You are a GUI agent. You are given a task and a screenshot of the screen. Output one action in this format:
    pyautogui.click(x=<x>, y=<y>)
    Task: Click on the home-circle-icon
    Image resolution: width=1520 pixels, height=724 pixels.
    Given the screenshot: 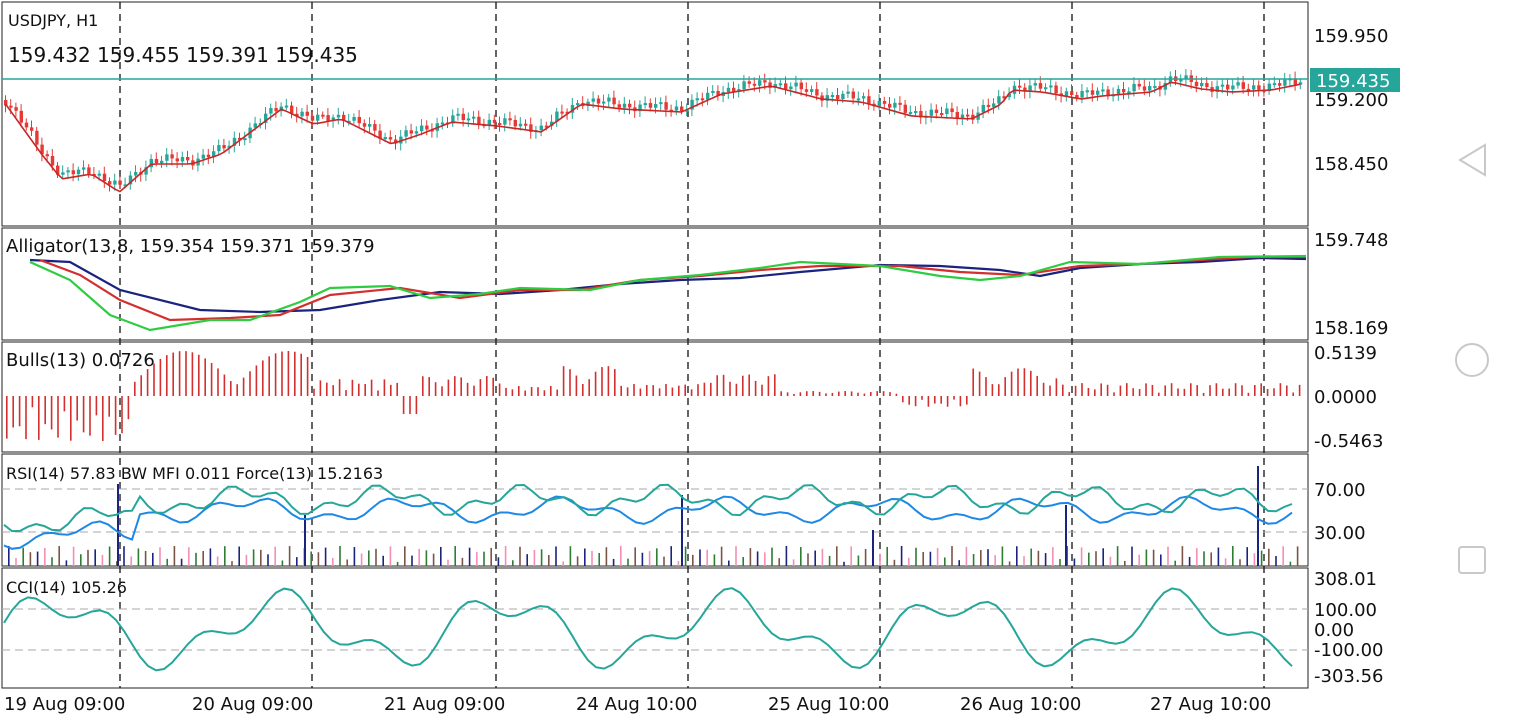 What is the action you would take?
    pyautogui.click(x=1472, y=360)
    